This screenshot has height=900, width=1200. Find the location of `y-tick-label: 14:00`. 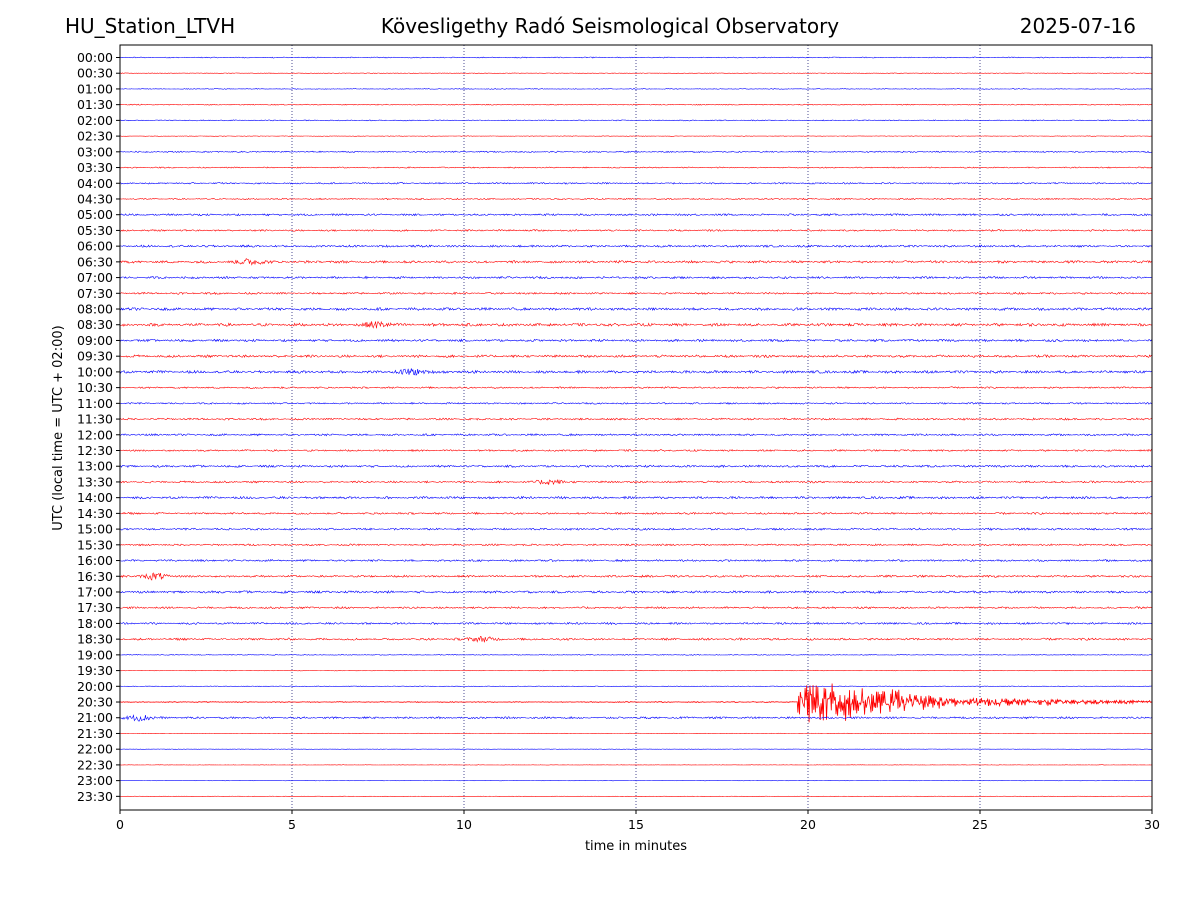

y-tick-label: 14:00 is located at coordinates (95, 497).